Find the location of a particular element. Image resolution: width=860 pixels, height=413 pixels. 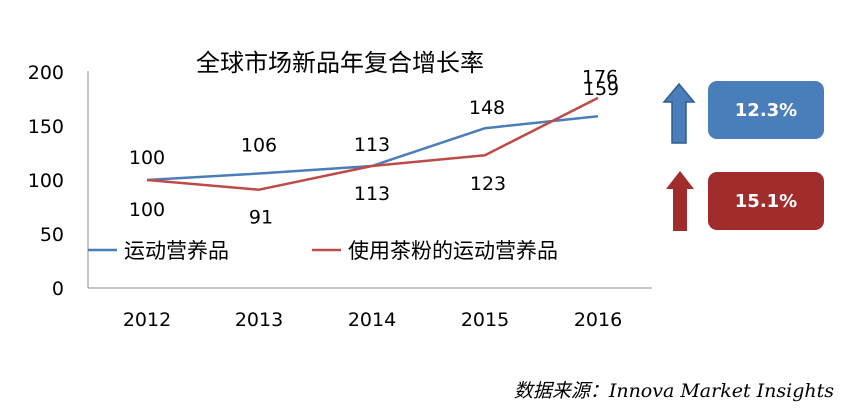

data-label: 106 is located at coordinates (259, 146).